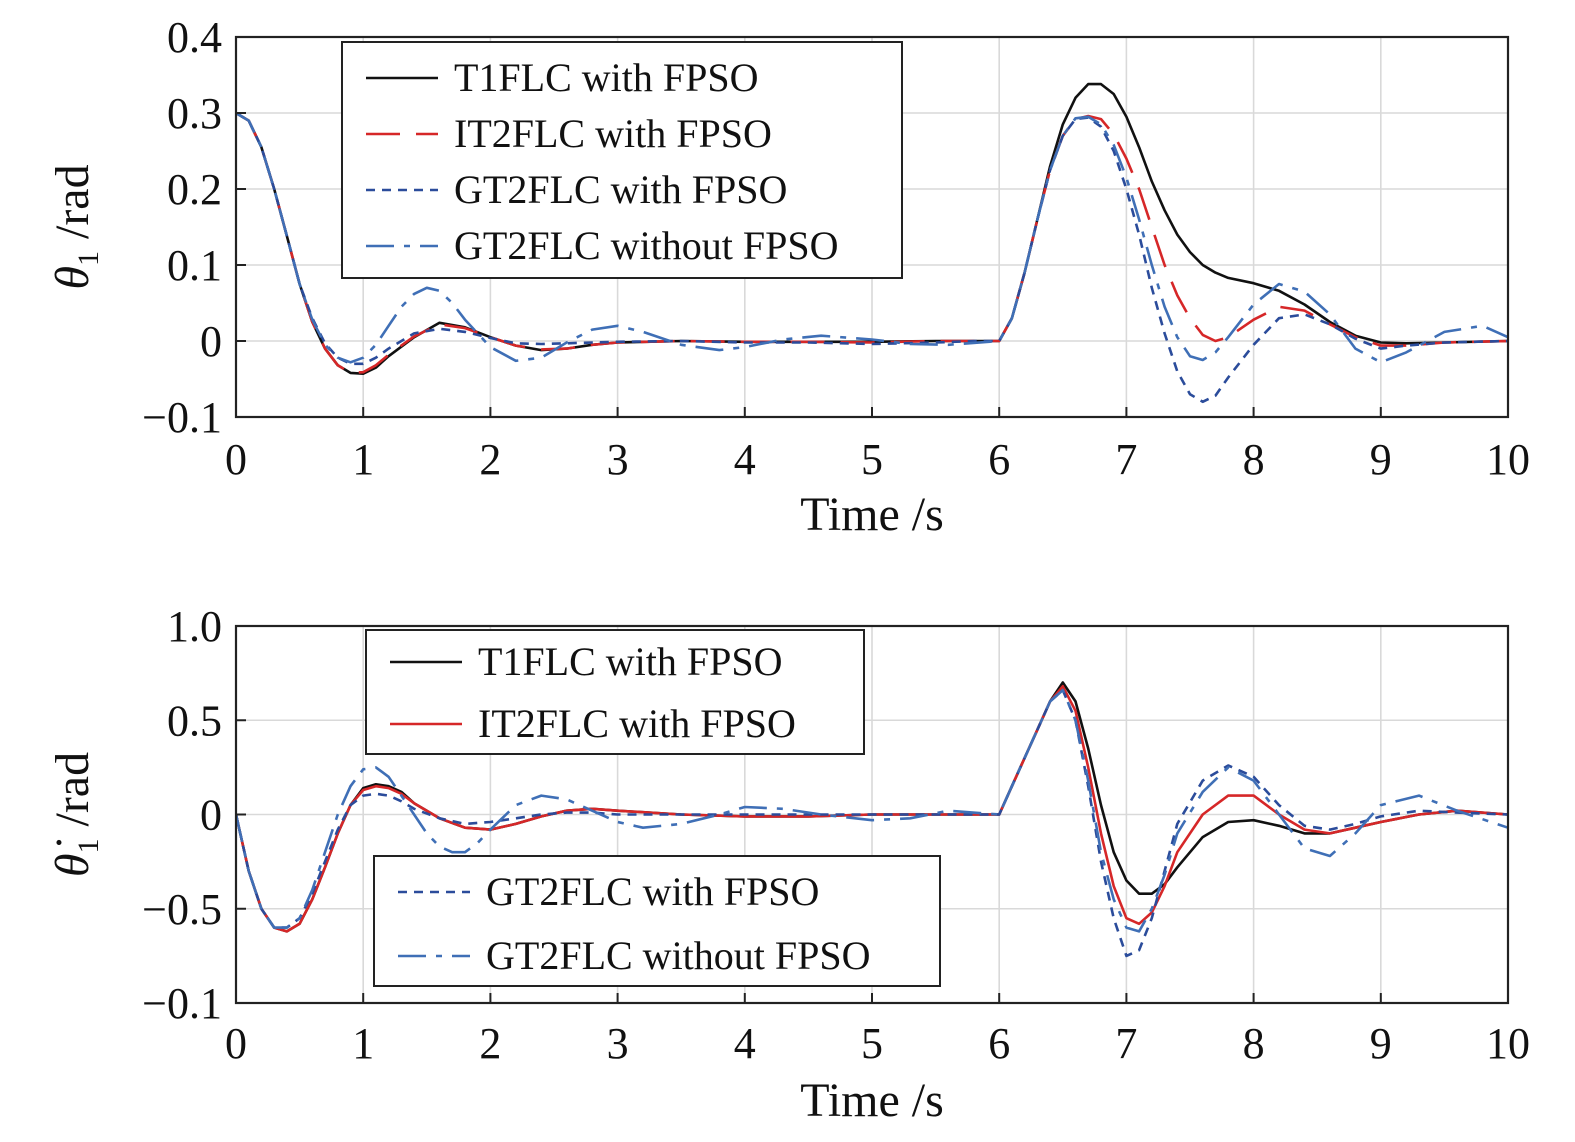  What do you see at coordinates (194, 265) in the screenshot?
I see `y-tick-label: 0.1` at bounding box center [194, 265].